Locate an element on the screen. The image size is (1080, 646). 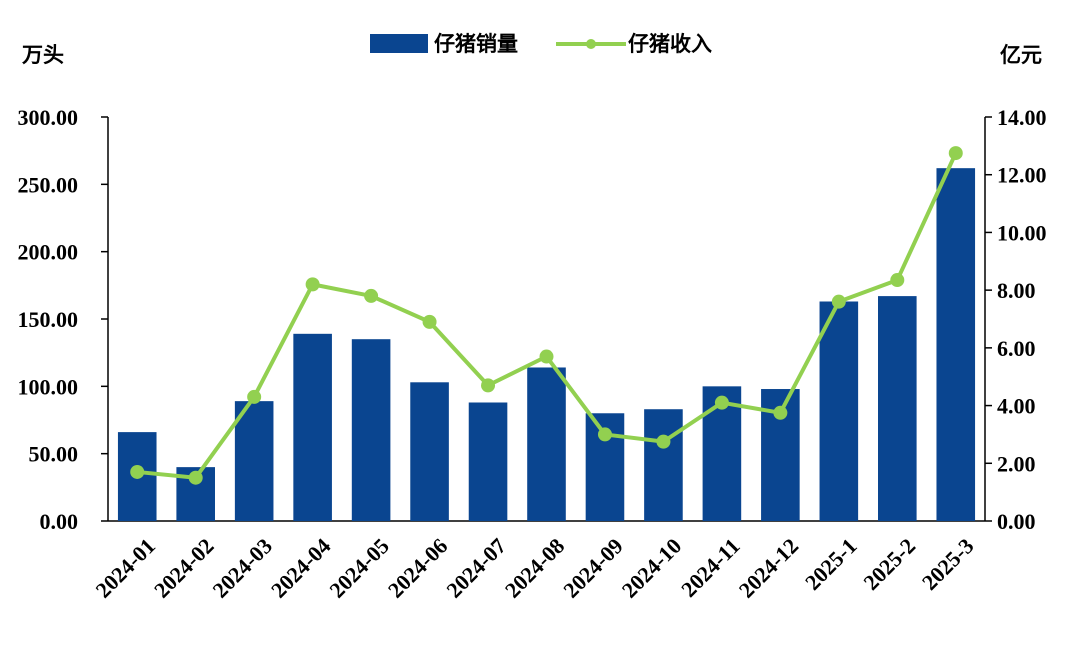
y-right-ticks: 0.00 2.00 4.00 6.00 8.00 10.00 12.00 14.00 is located at coordinates (1016, 319).